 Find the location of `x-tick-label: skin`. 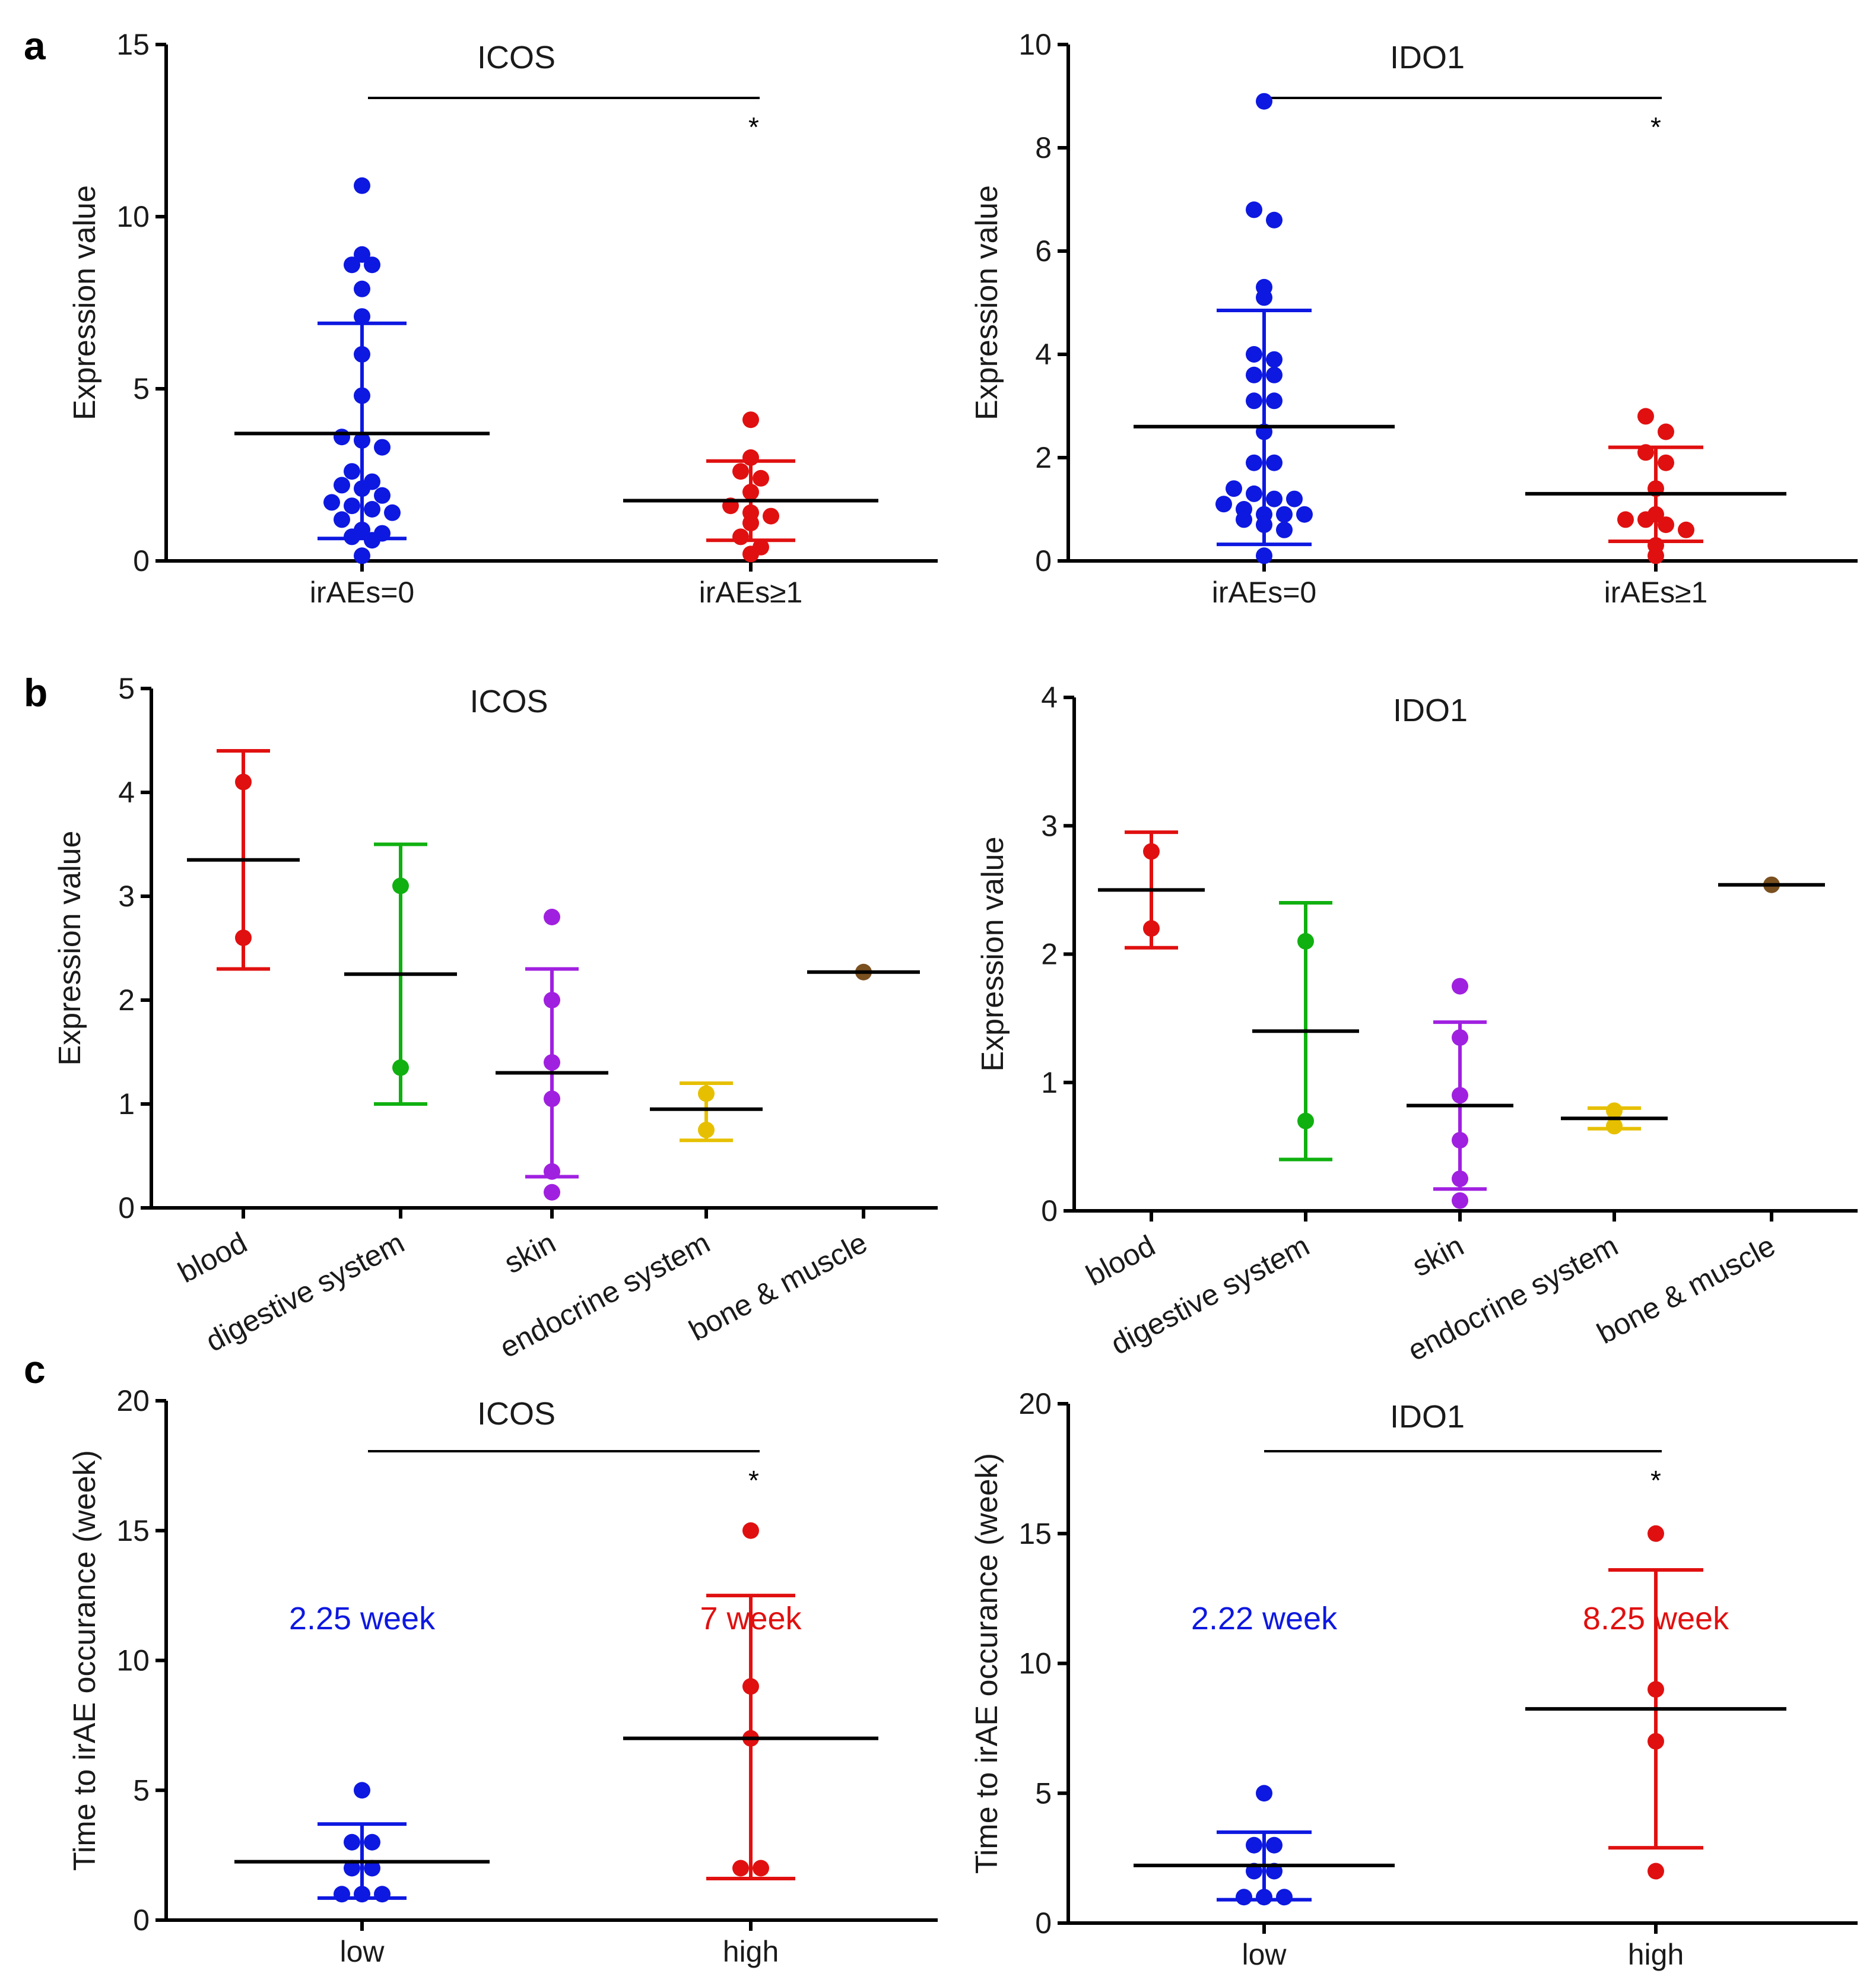

x-tick-label: skin is located at coordinates (1438, 1256).